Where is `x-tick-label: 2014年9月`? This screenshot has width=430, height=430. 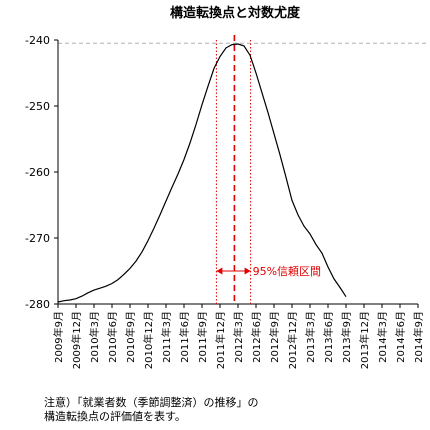 x-tick-label: 2014年9月 is located at coordinates (418, 337).